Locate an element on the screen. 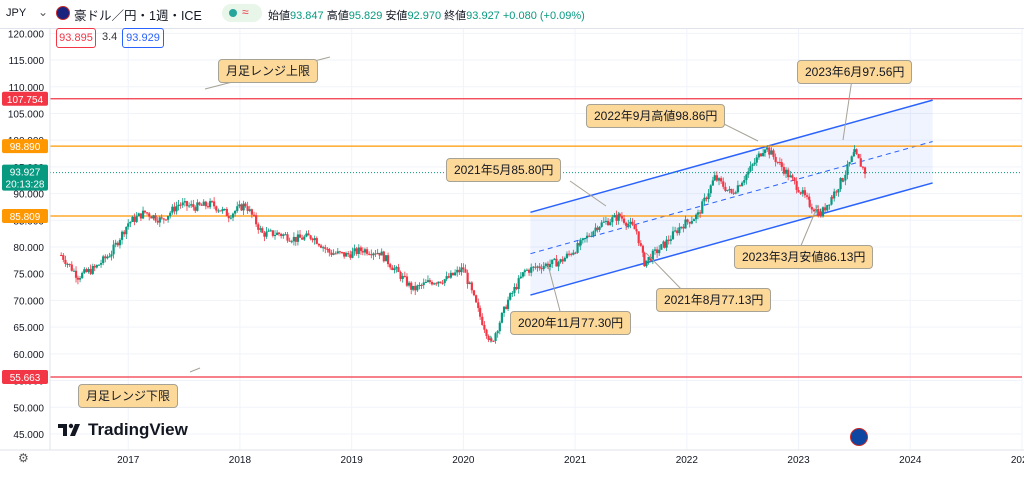  level-price-text: 107.754 is located at coordinates (25, 100).